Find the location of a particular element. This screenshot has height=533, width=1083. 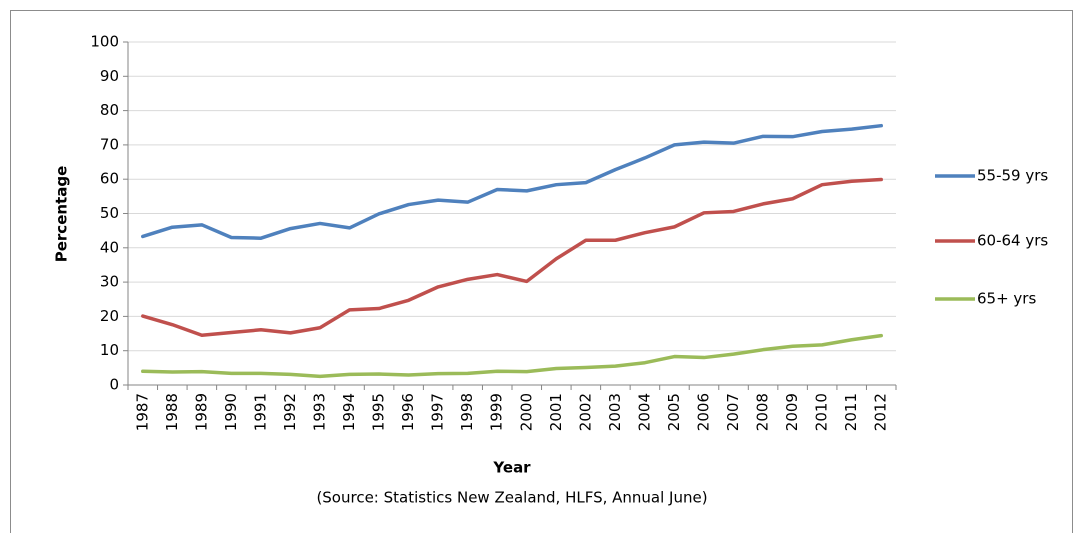

y-tick-label: 80 is located at coordinates (109, 110).